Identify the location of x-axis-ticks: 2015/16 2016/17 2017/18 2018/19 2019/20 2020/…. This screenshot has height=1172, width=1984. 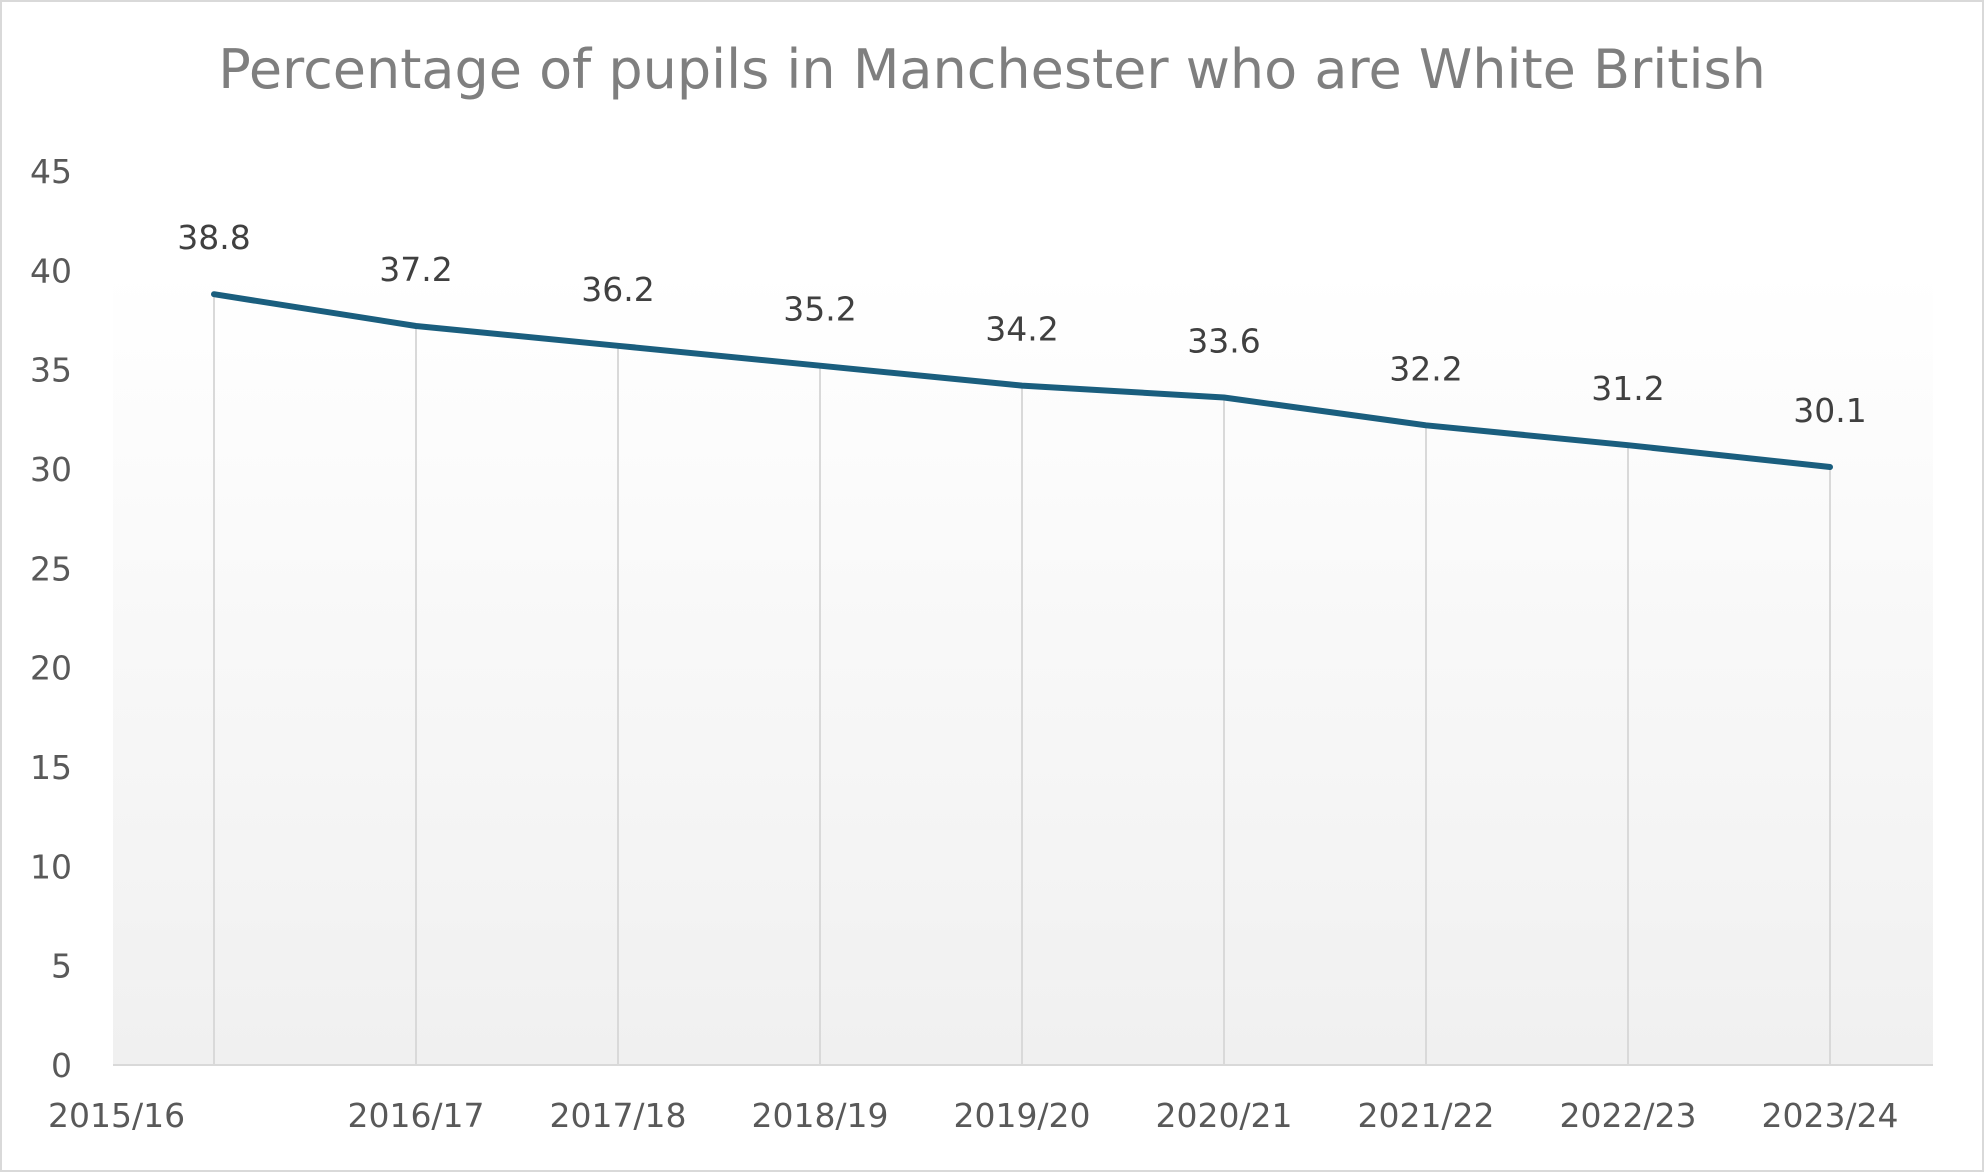
(973, 1115).